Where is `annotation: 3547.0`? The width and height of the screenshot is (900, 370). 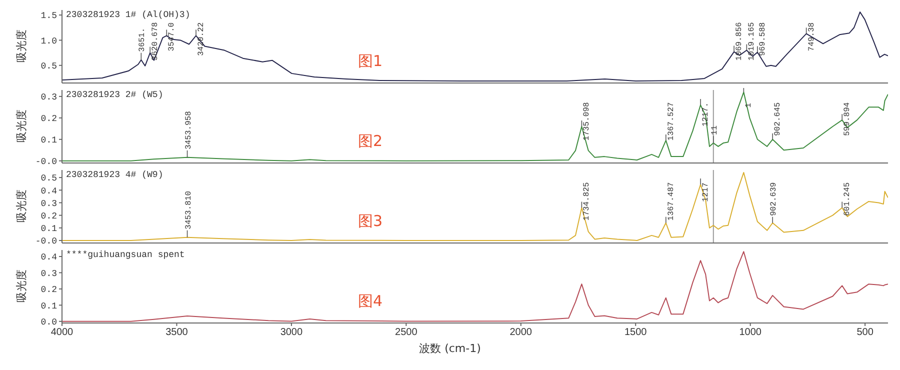
annotation: 3547.0 is located at coordinates (172, 37).